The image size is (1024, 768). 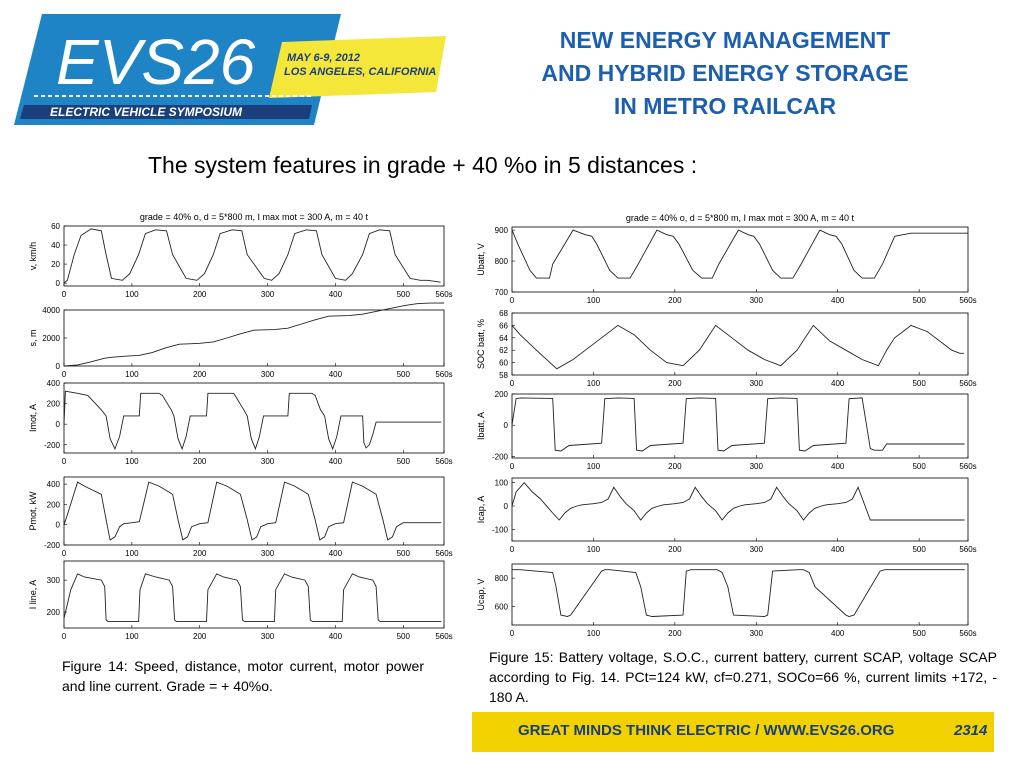 What do you see at coordinates (55, 264) in the screenshot?
I see `y-tick-label: 20` at bounding box center [55, 264].